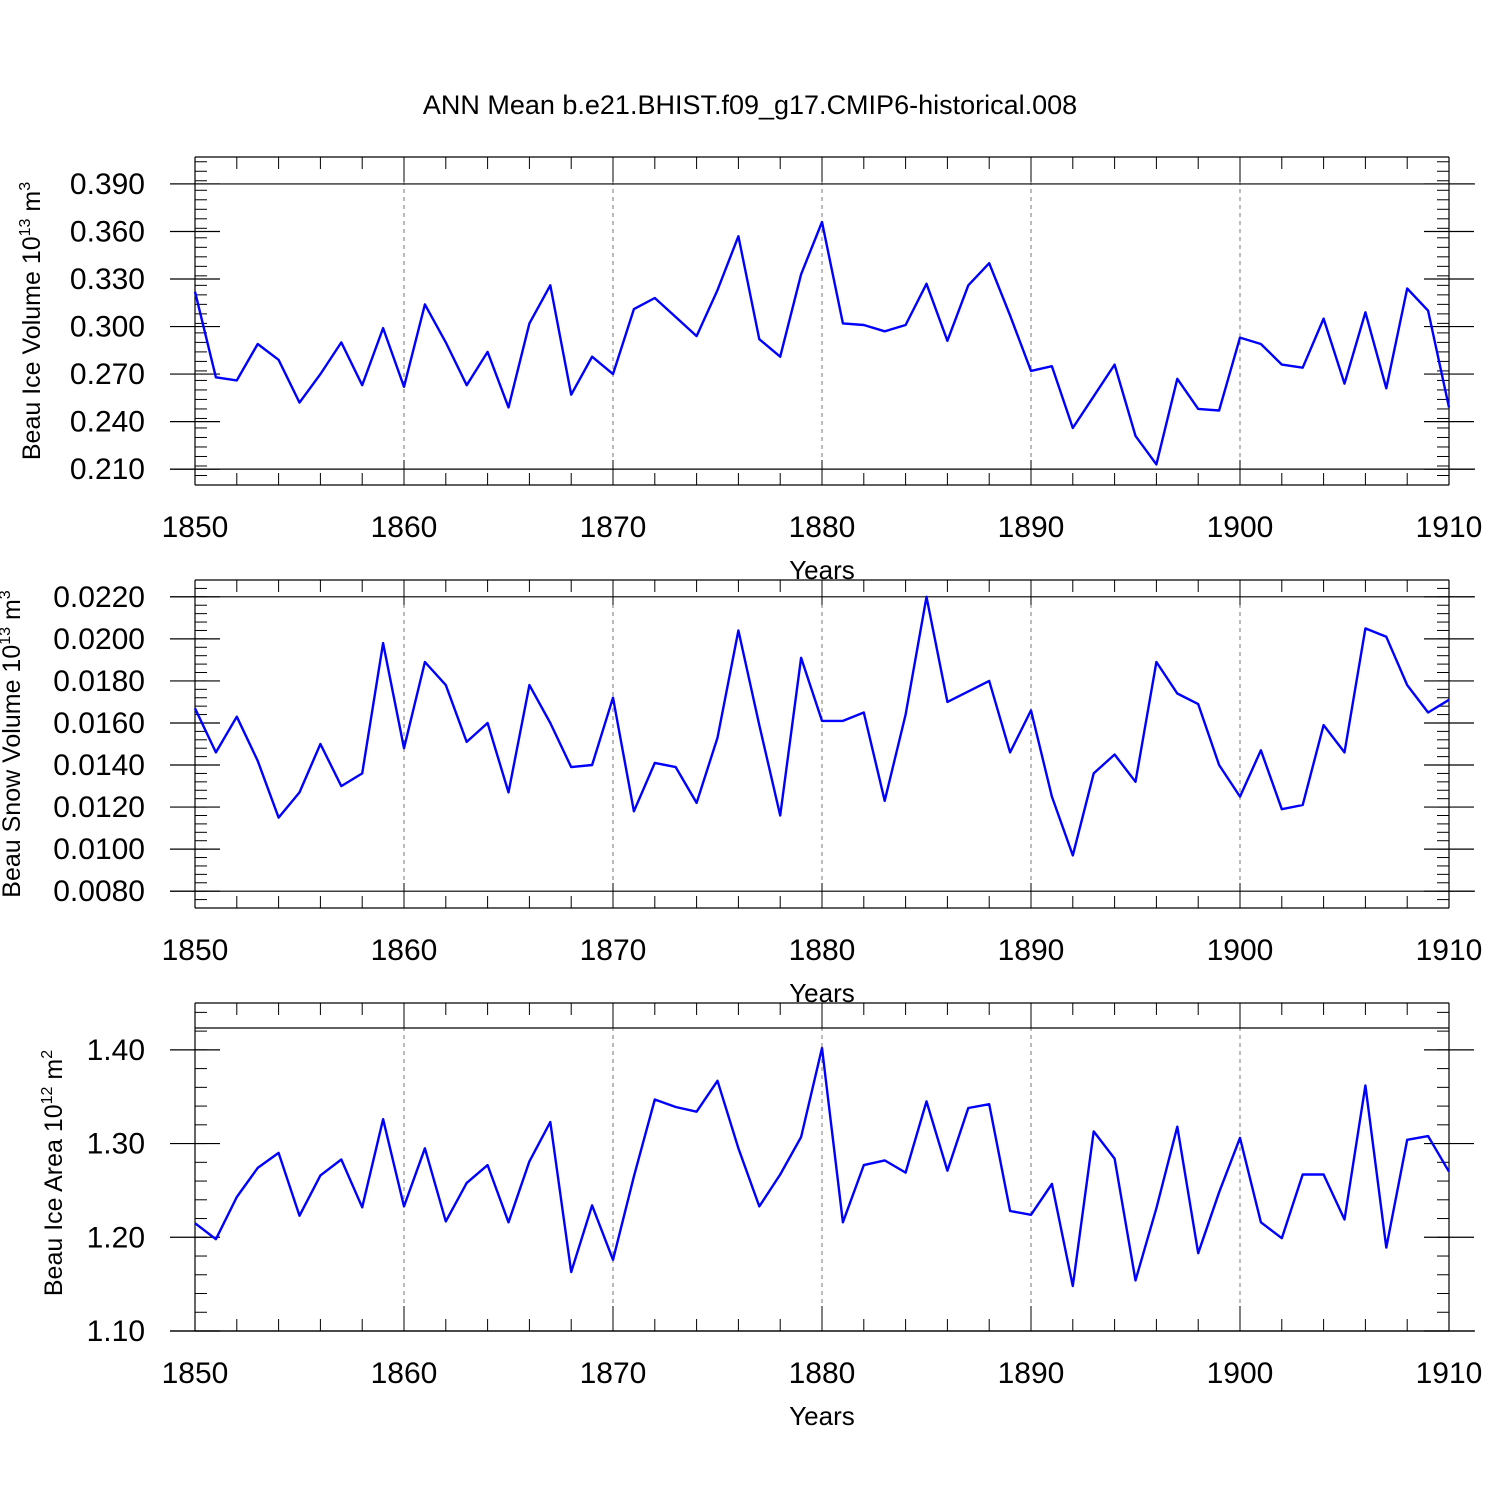 This screenshot has width=1500, height=1500. Describe the element at coordinates (13, 744) in the screenshot. I see `y-axis-label: Beau Snow Volume 1013 m3` at that location.